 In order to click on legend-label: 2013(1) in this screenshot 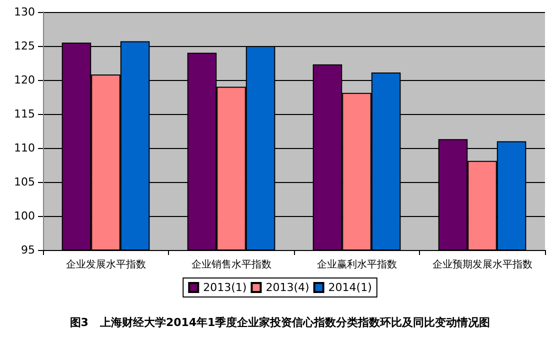, I will do `click(225, 287)`.